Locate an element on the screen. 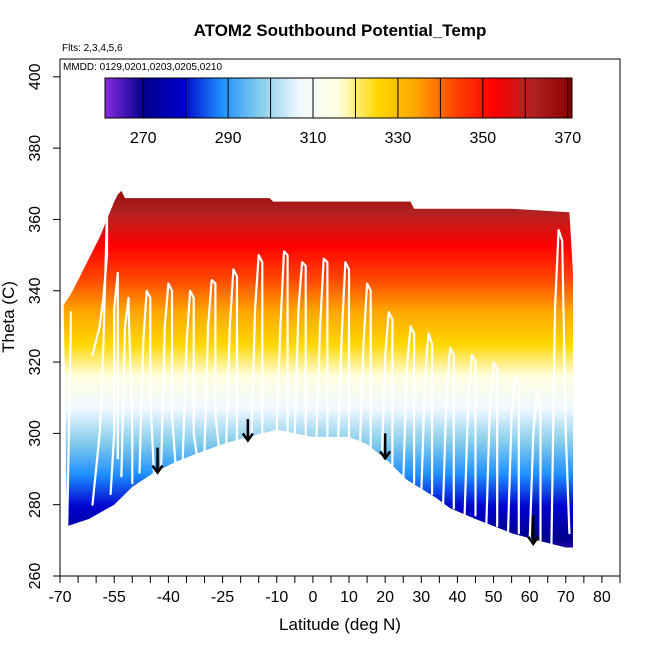 This screenshot has height=650, width=650. flights-note: Flts: 2,3,4,5,6 is located at coordinates (92, 48).